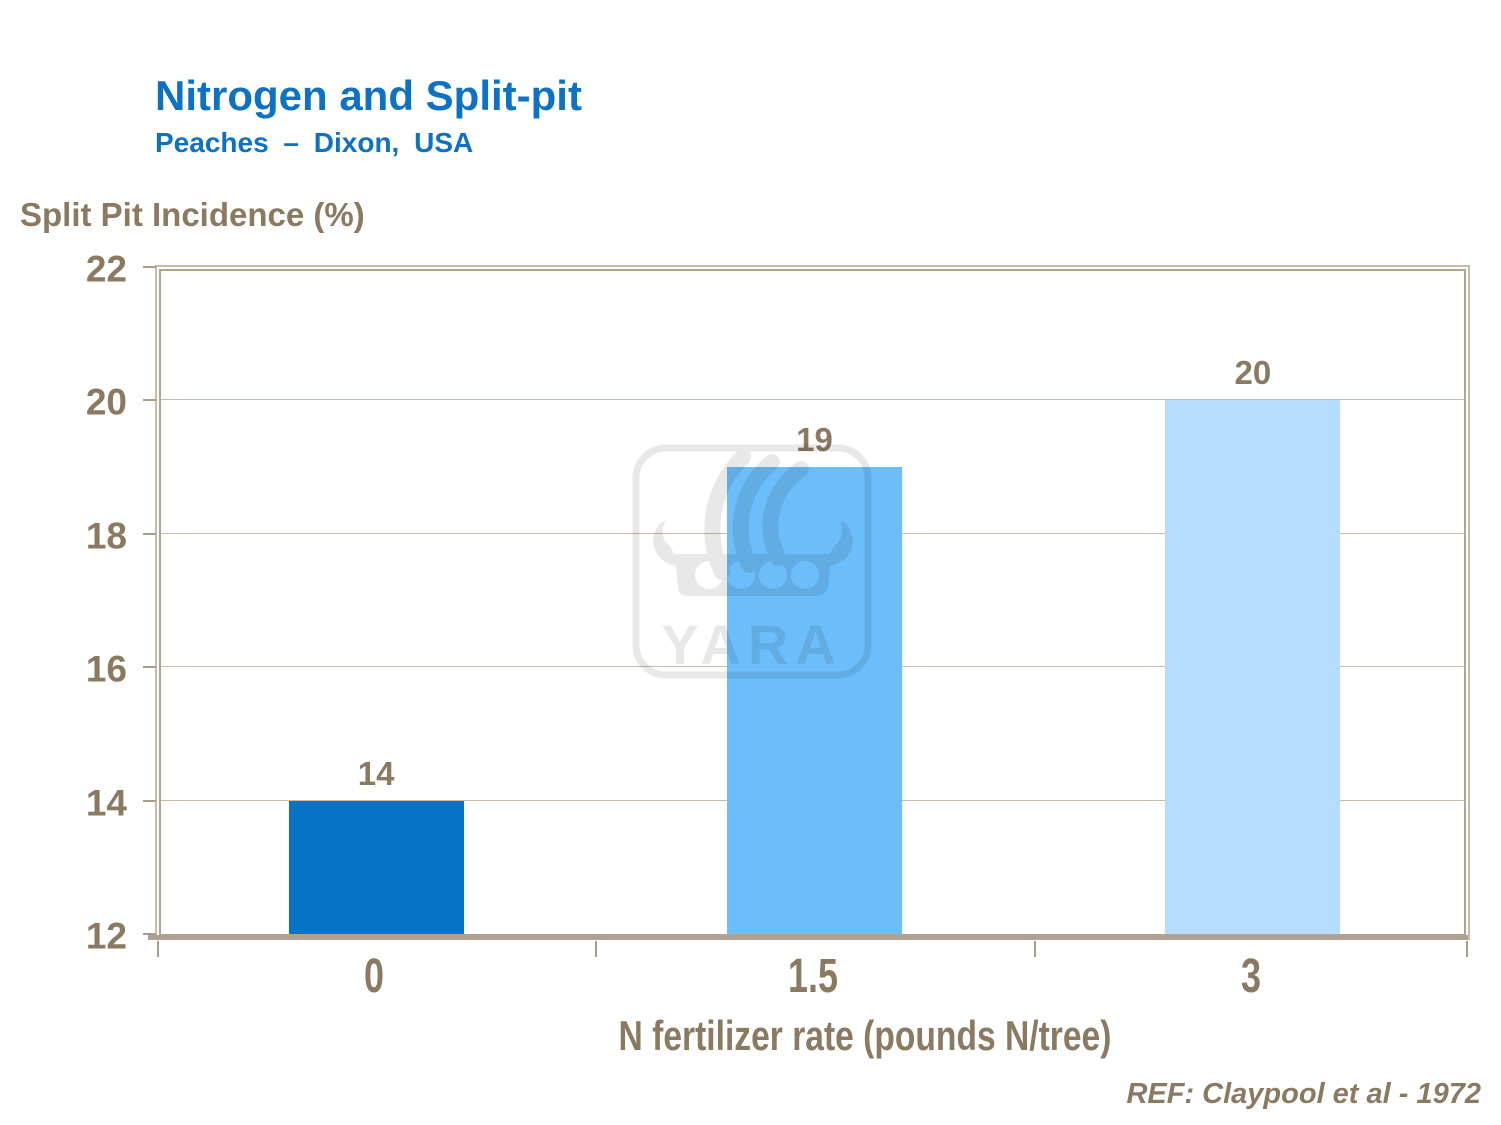 The height and width of the screenshot is (1125, 1501). I want to click on bar-value-label: 19, so click(814, 440).